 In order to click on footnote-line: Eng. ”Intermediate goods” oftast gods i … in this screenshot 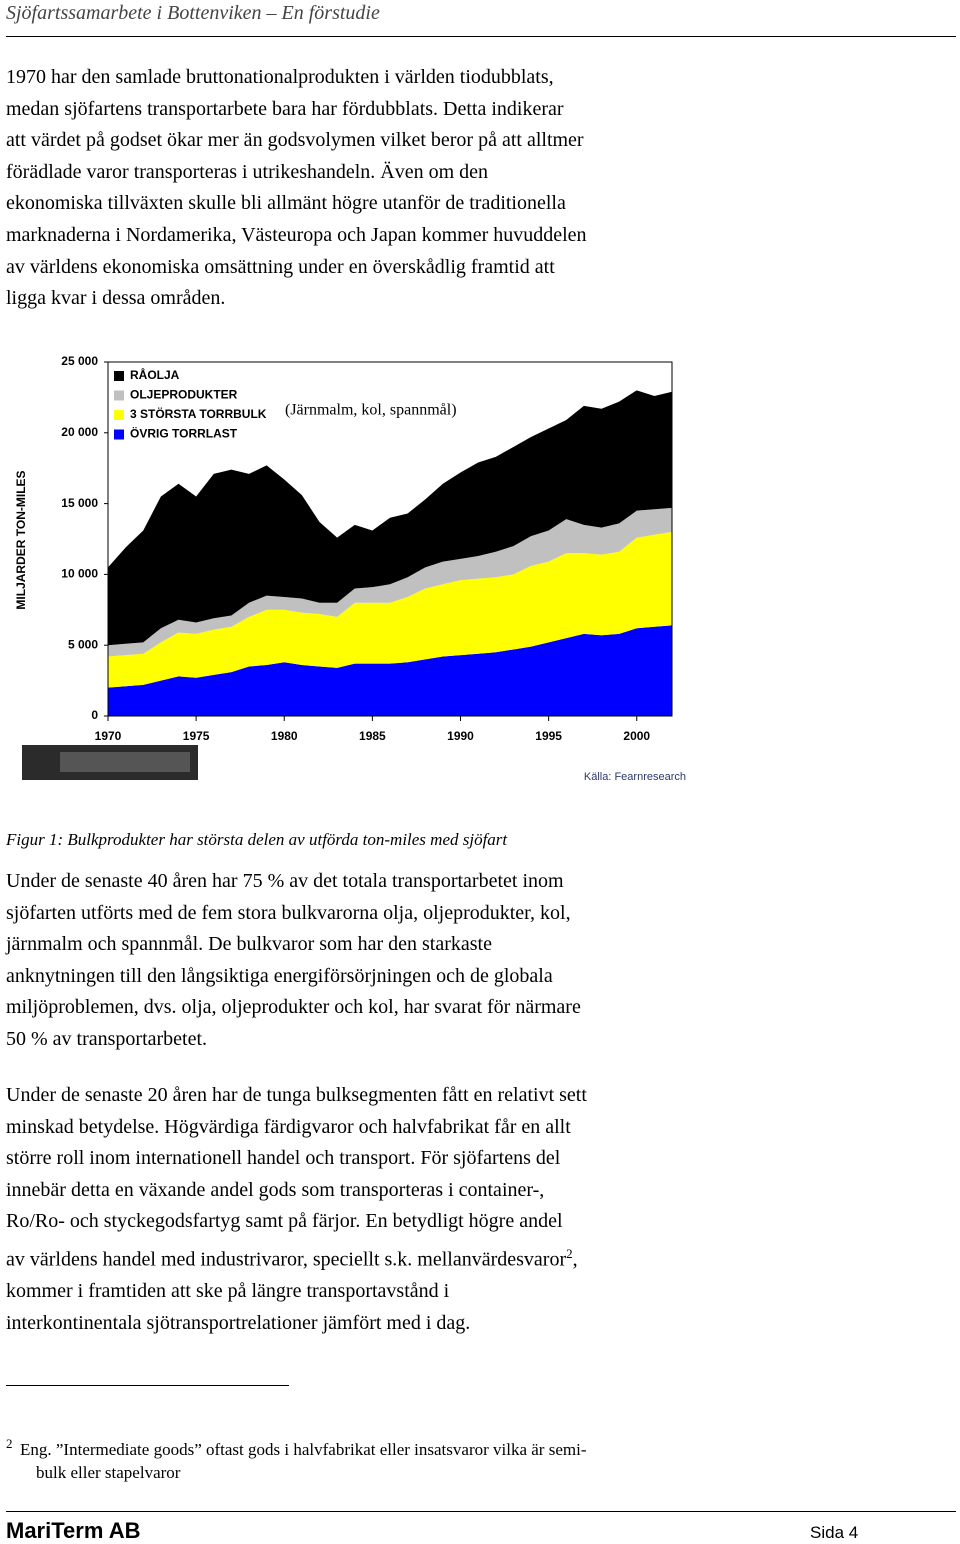, I will do `click(303, 1449)`.